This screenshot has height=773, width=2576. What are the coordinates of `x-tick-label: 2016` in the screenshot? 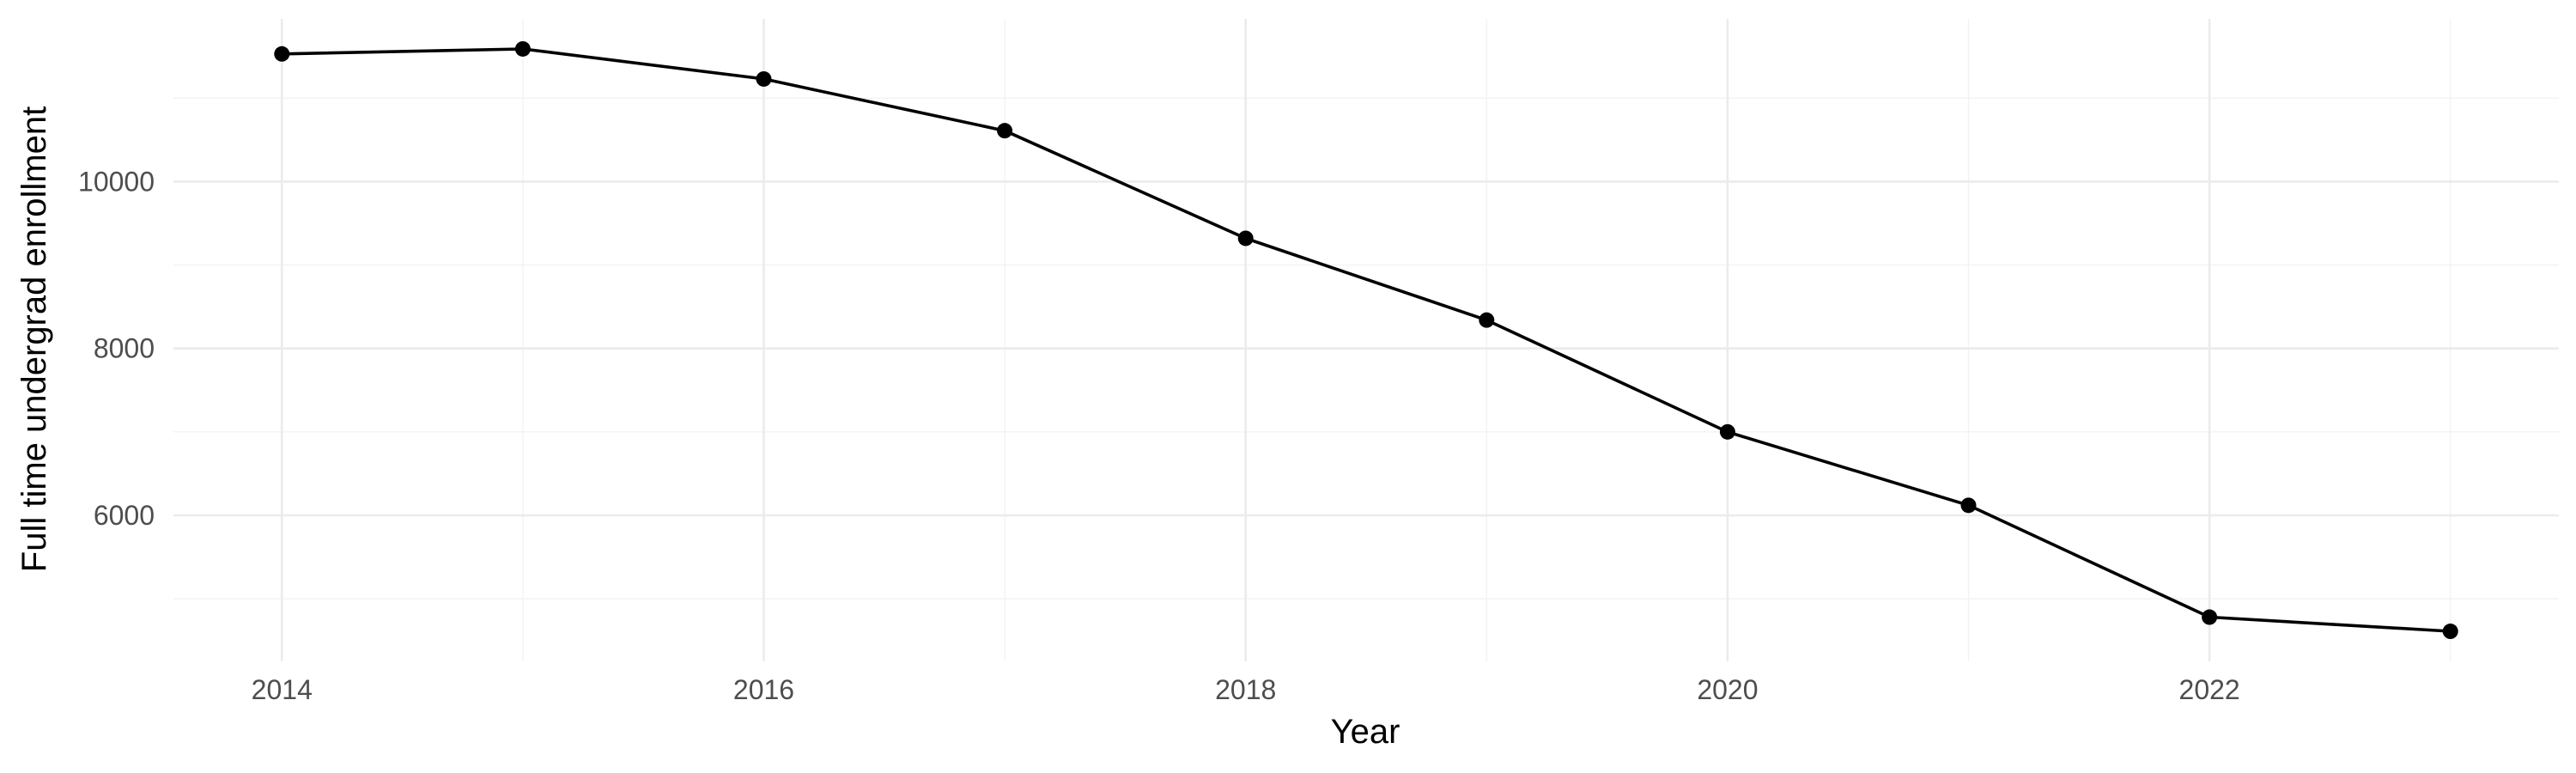 It's located at (764, 689).